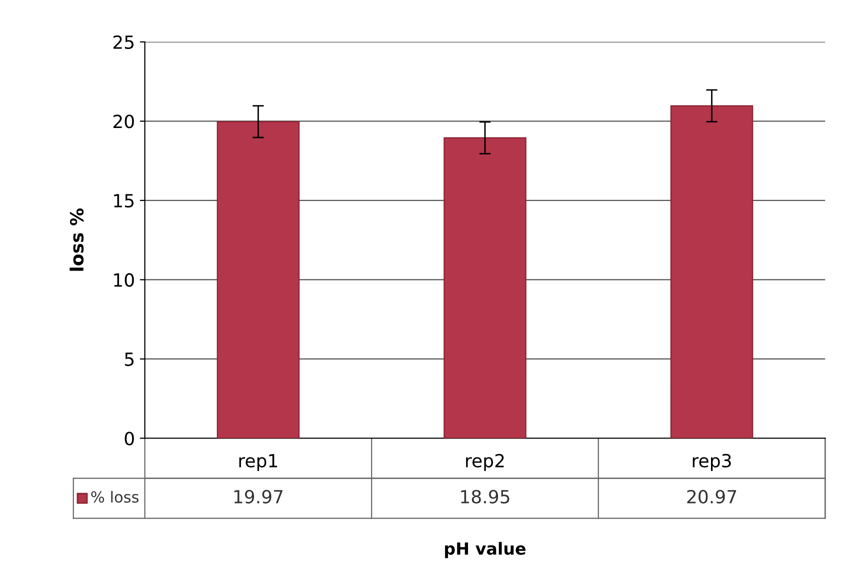 This screenshot has height=582, width=842. Describe the element at coordinates (129, 439) in the screenshot. I see `y-tick-label: 0` at that location.